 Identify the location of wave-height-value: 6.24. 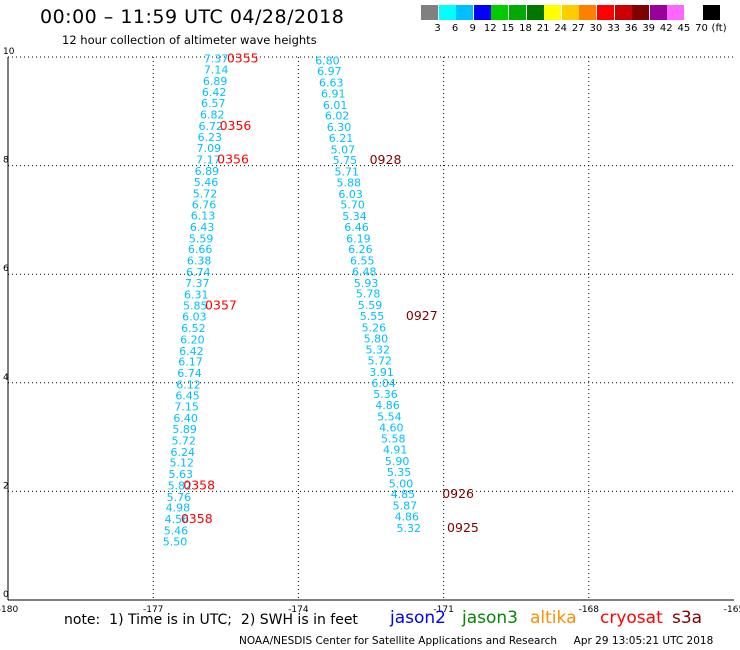
(182, 452).